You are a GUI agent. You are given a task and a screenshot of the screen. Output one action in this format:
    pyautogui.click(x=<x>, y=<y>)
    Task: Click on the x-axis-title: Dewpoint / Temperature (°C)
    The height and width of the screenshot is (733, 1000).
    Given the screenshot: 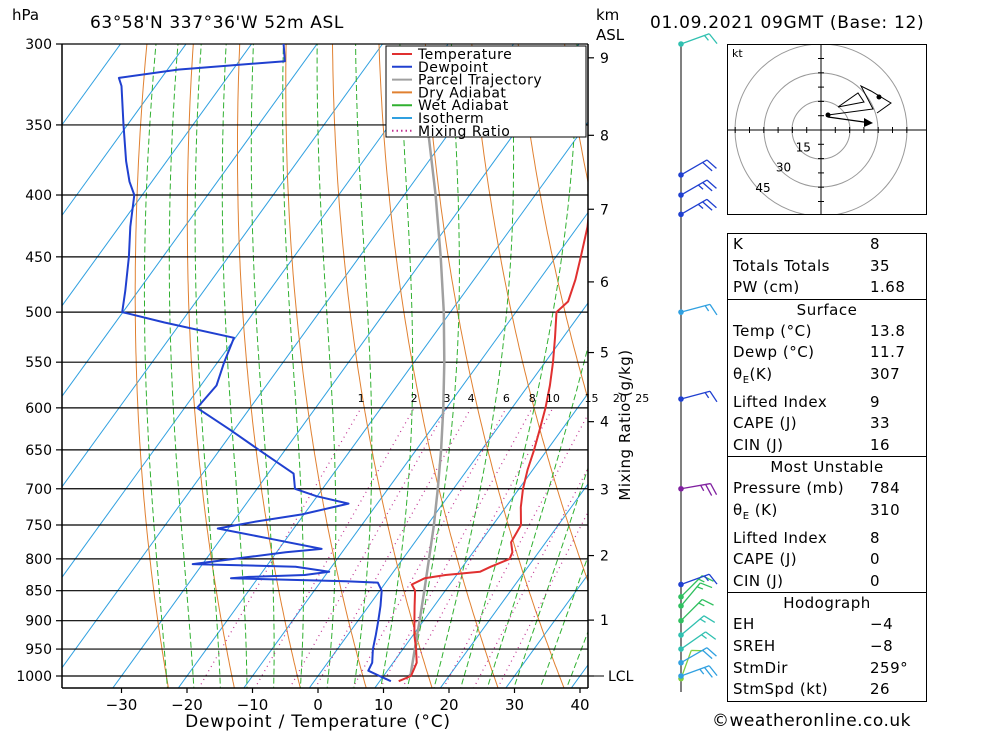 What is the action you would take?
    pyautogui.click(x=318, y=722)
    